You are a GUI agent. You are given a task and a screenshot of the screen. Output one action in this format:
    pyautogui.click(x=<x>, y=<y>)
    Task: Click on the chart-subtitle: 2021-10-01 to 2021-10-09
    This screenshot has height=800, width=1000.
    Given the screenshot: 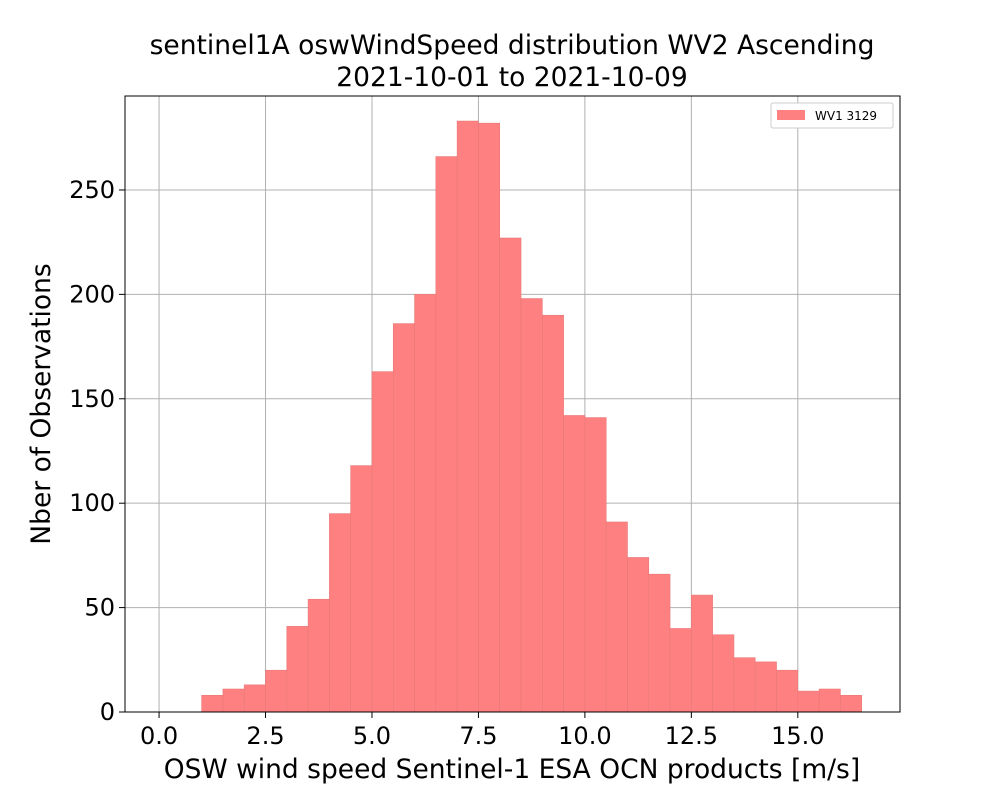 What is the action you would take?
    pyautogui.click(x=512, y=77)
    